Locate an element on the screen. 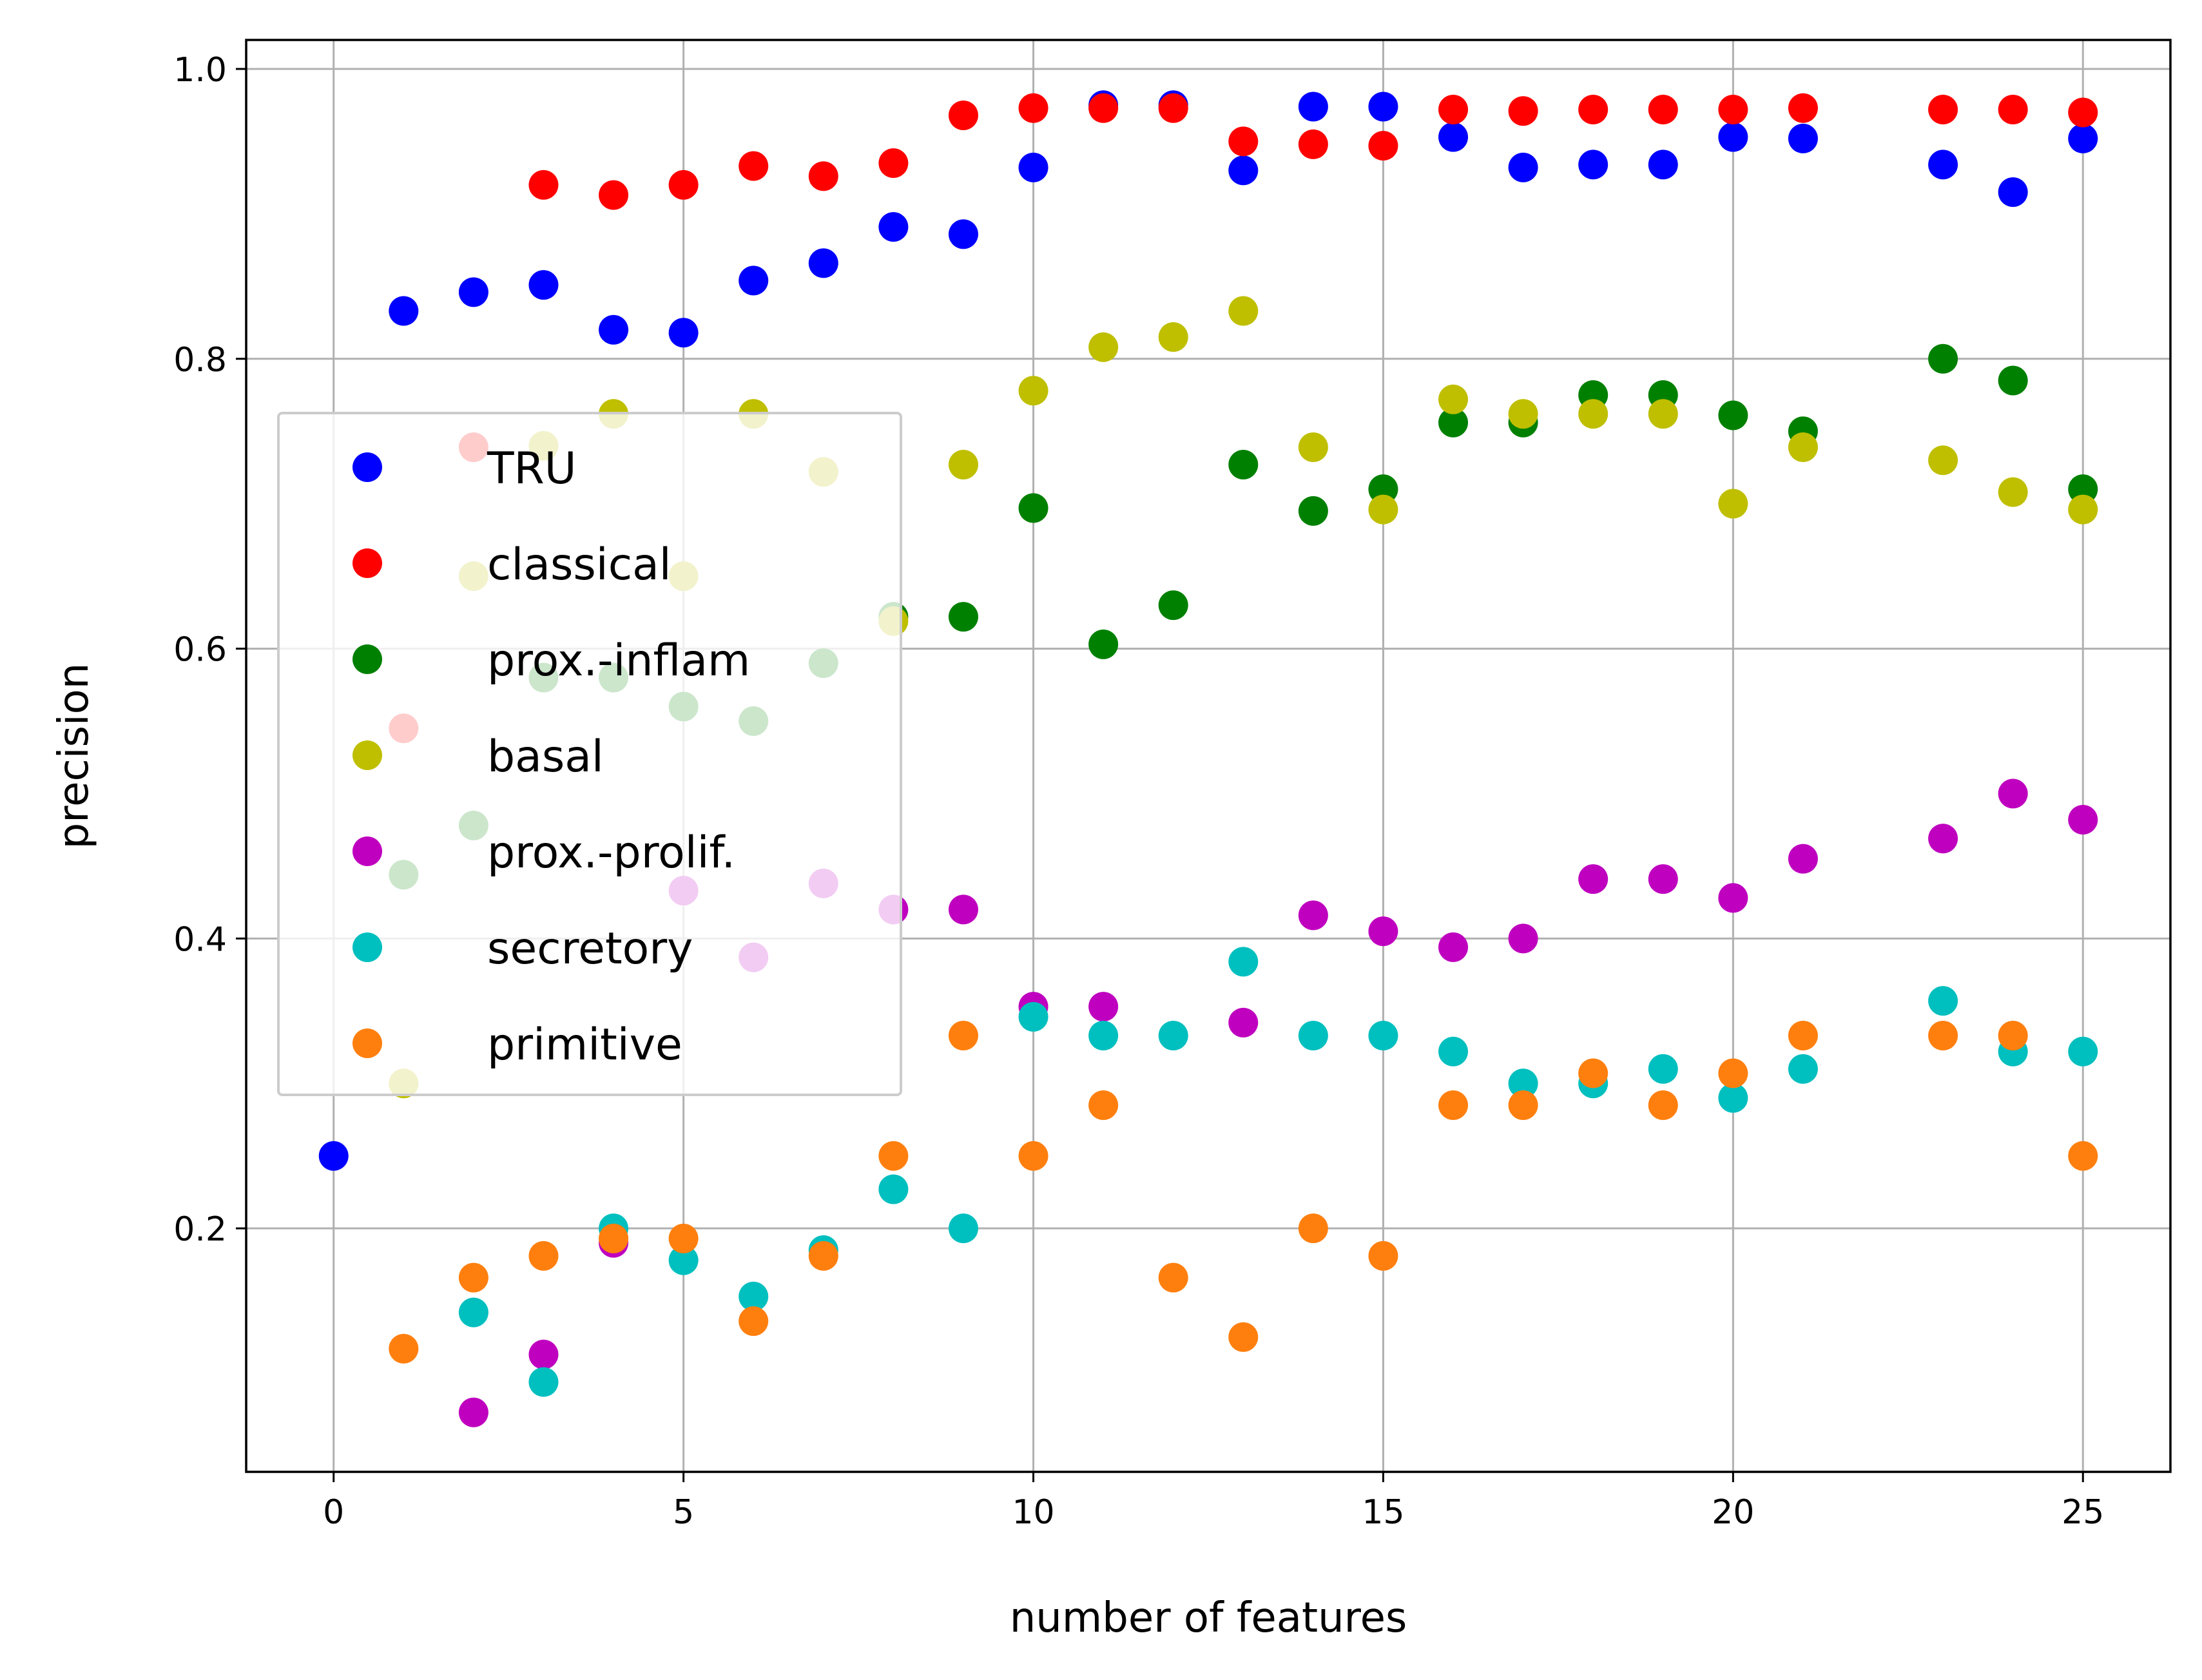 This screenshot has width=2202, height=1680. legend-label: secretory is located at coordinates (590, 949).